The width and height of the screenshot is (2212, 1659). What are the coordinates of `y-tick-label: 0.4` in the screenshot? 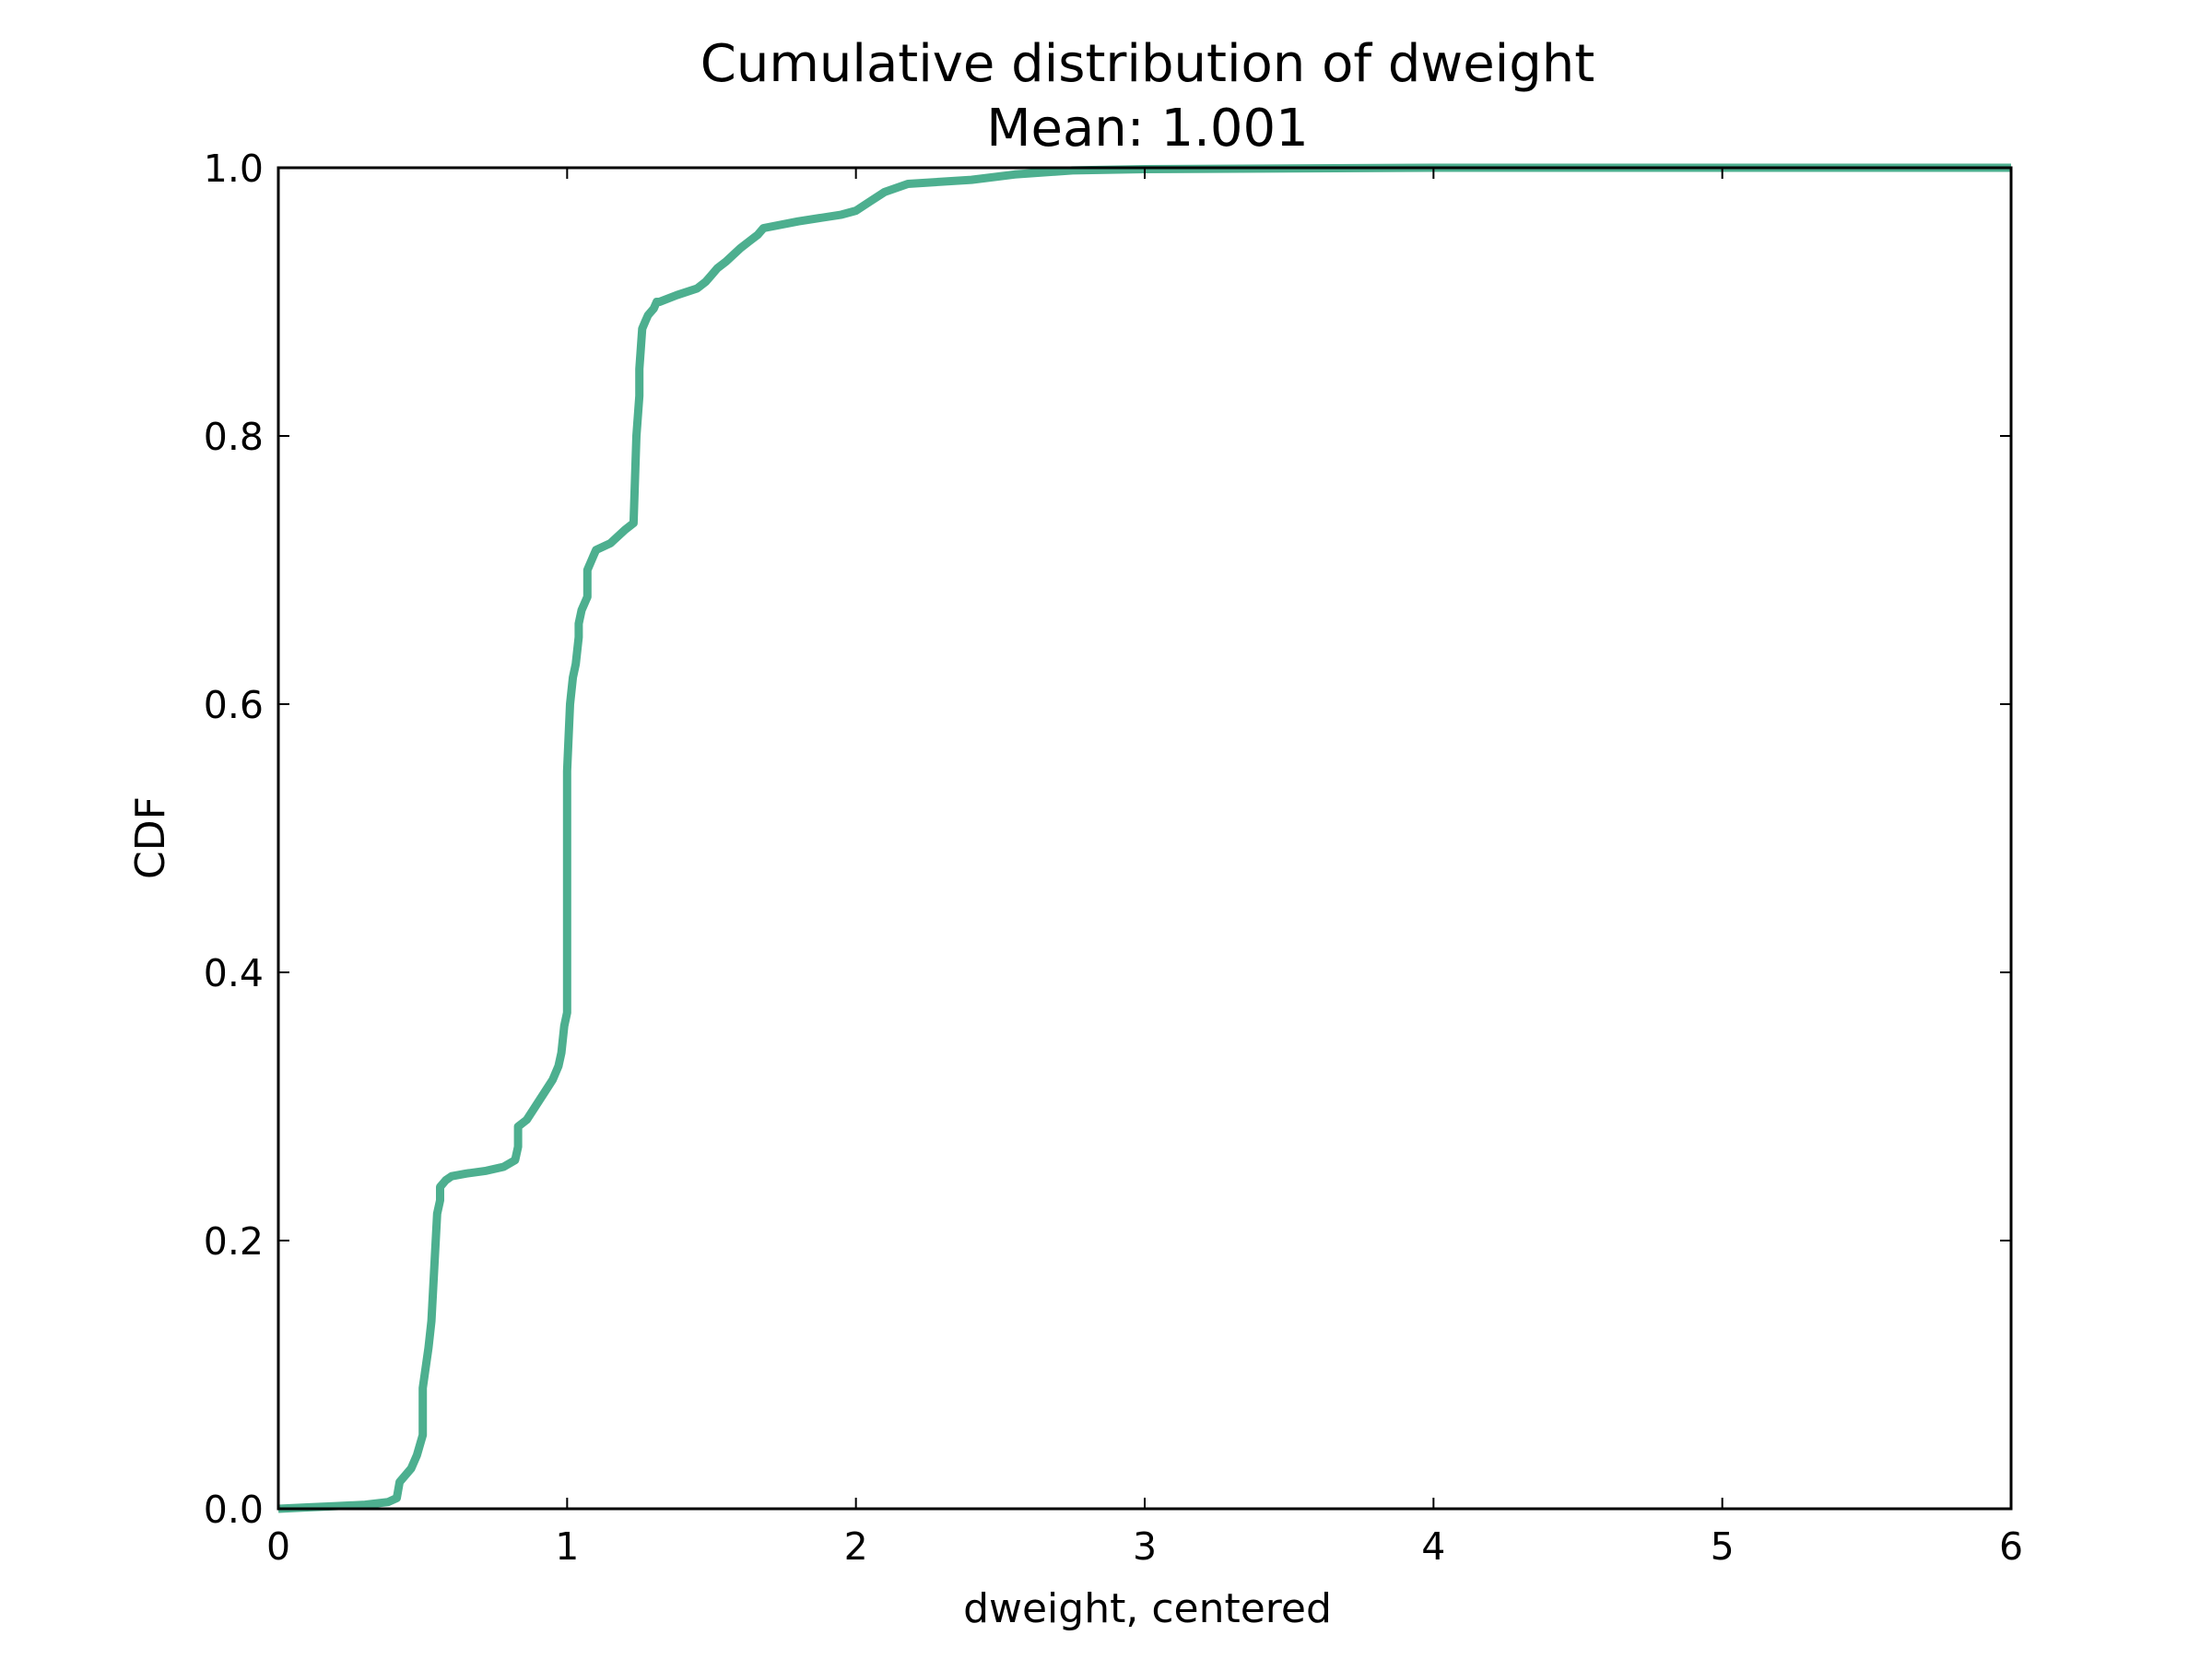 It's located at (234, 973).